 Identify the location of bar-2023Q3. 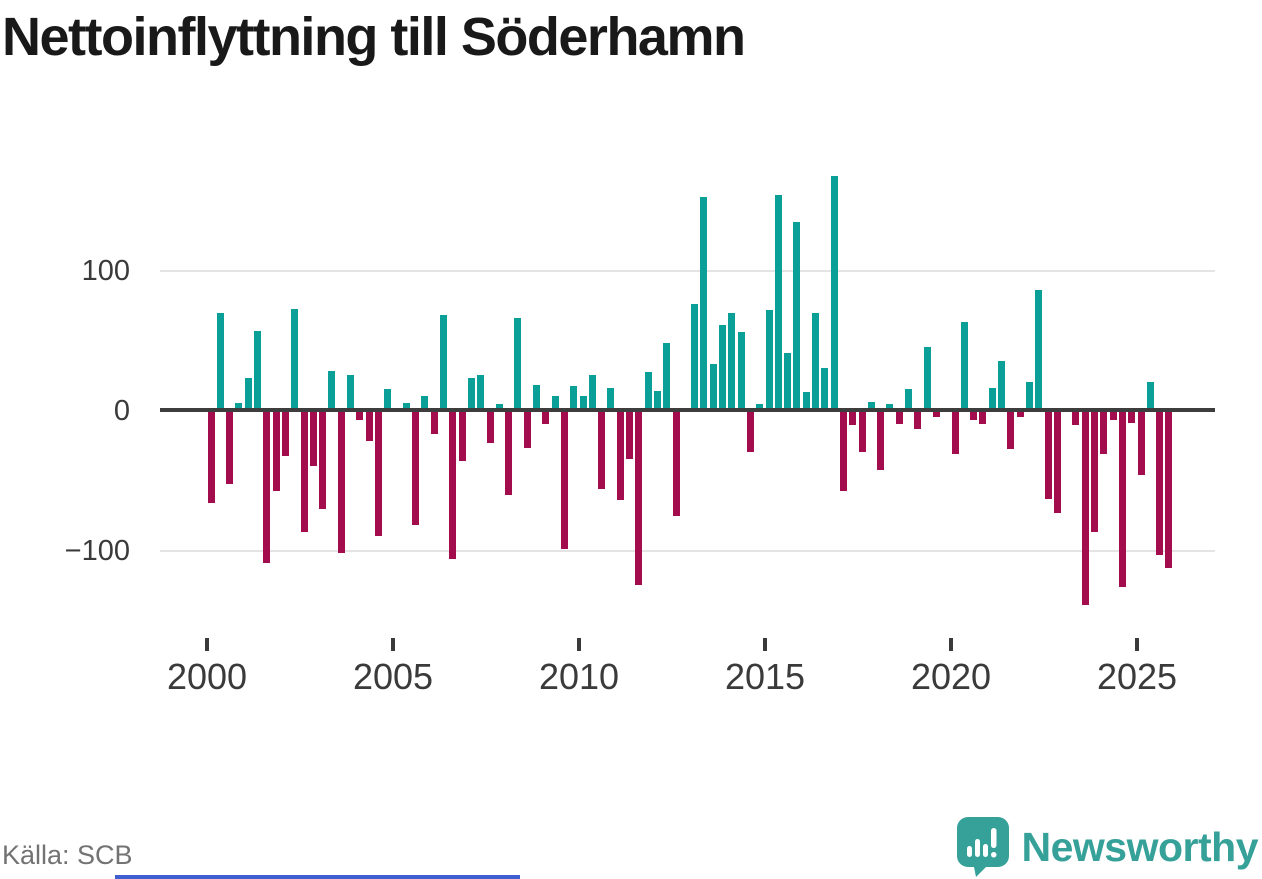
(1085, 507).